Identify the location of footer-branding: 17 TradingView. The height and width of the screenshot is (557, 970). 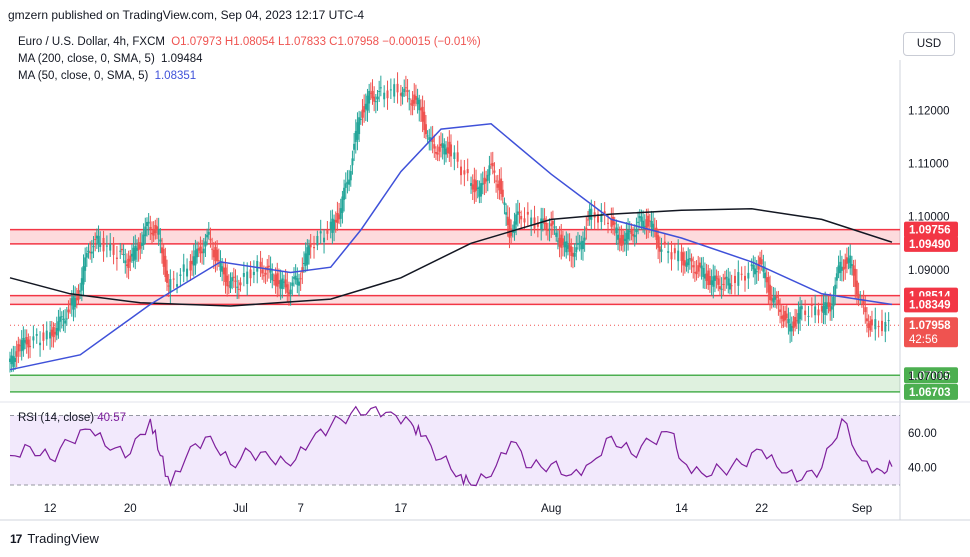
(54, 538).